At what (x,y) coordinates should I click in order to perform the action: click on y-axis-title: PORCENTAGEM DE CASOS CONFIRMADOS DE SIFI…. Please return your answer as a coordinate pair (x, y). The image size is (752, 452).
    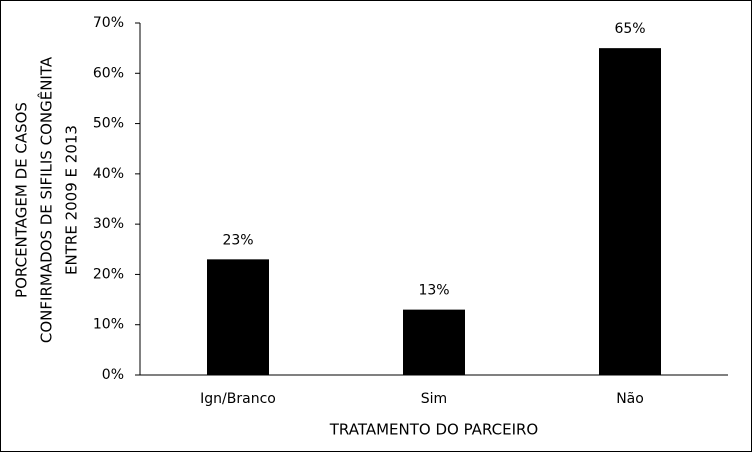
    Looking at the image, I should click on (47, 199).